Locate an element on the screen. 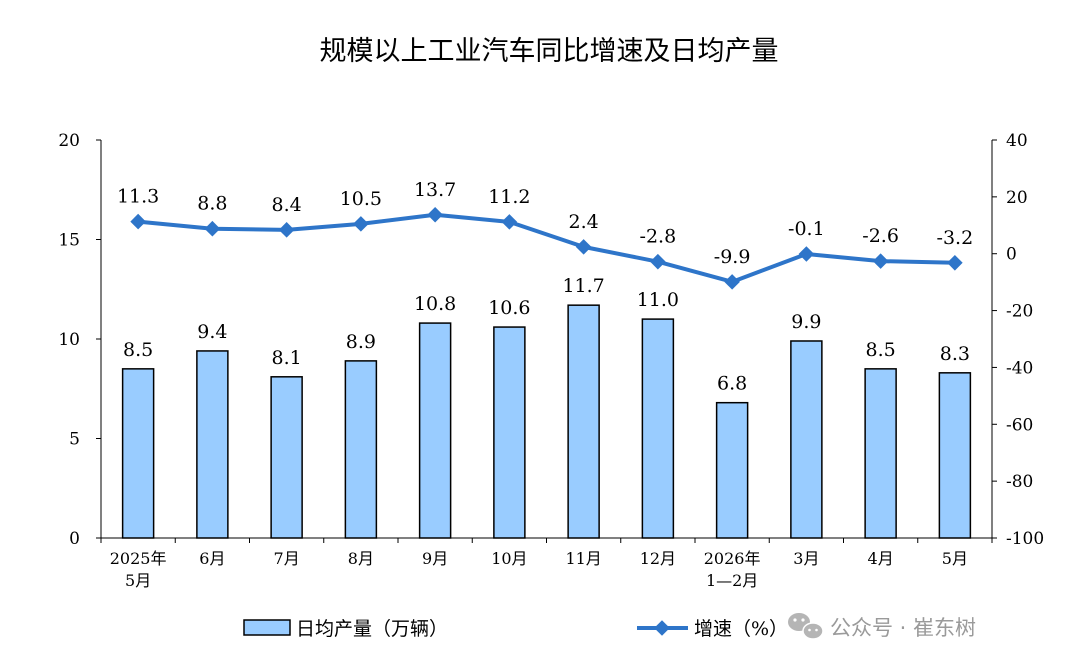 The width and height of the screenshot is (1080, 668). category-label: 1—2月 is located at coordinates (732, 580).